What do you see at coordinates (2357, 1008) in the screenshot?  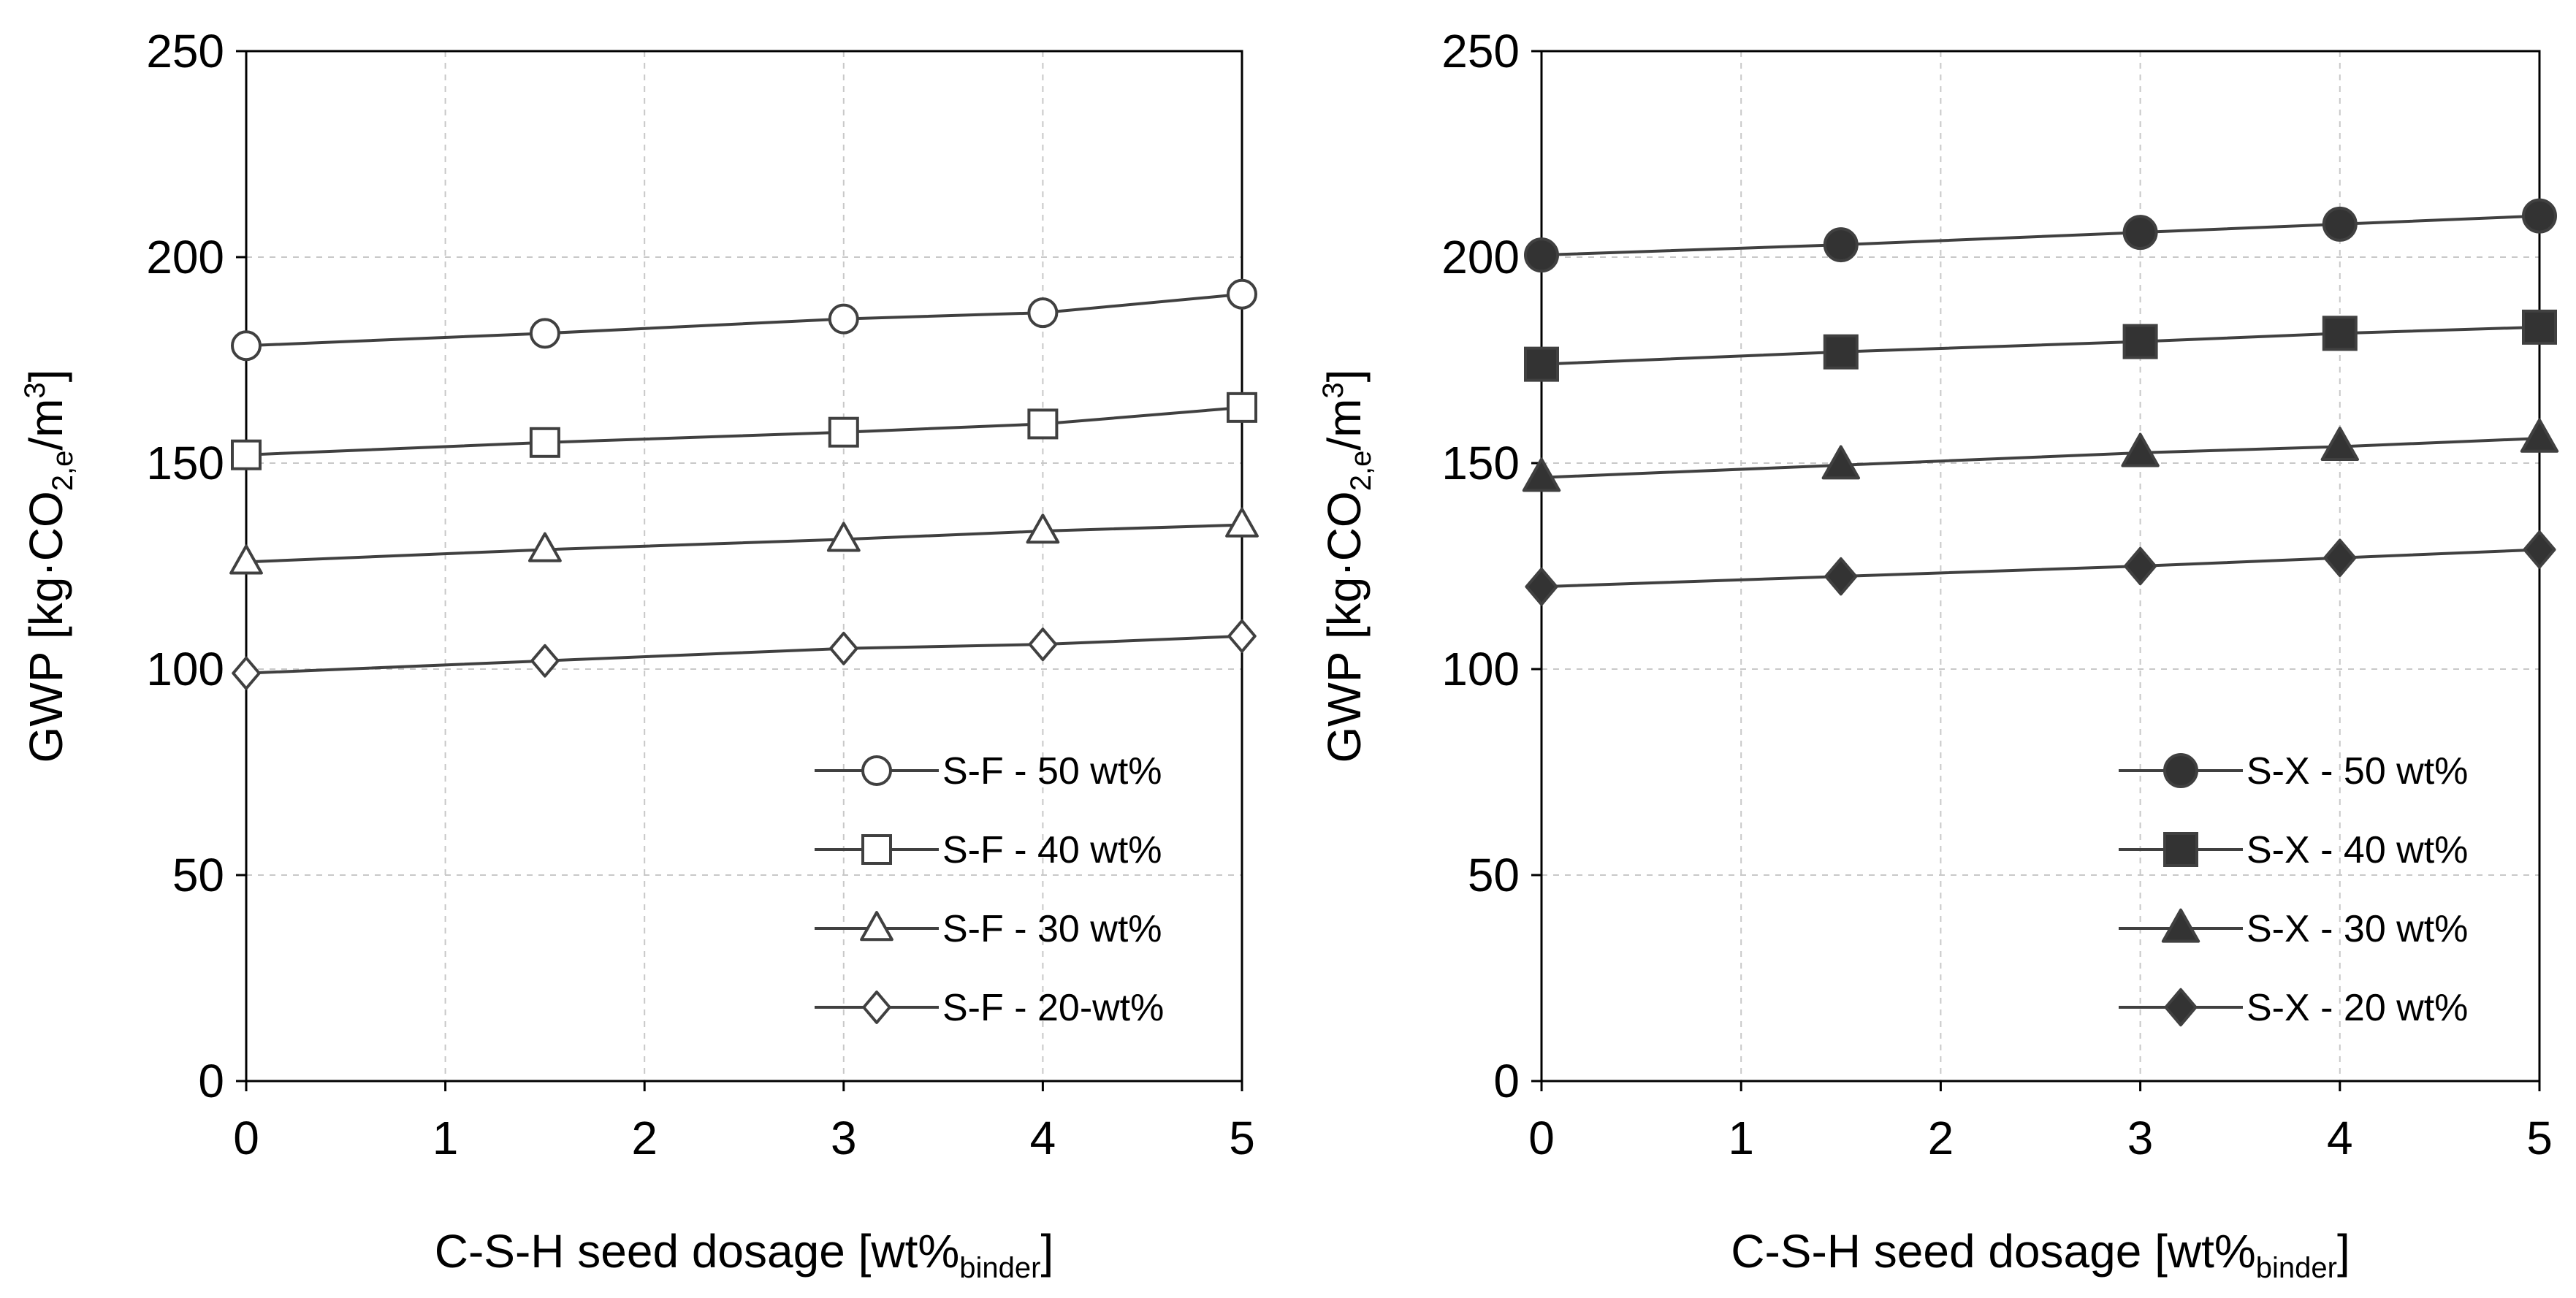 I see `legend-label: S-X - 20 wt%` at bounding box center [2357, 1008].